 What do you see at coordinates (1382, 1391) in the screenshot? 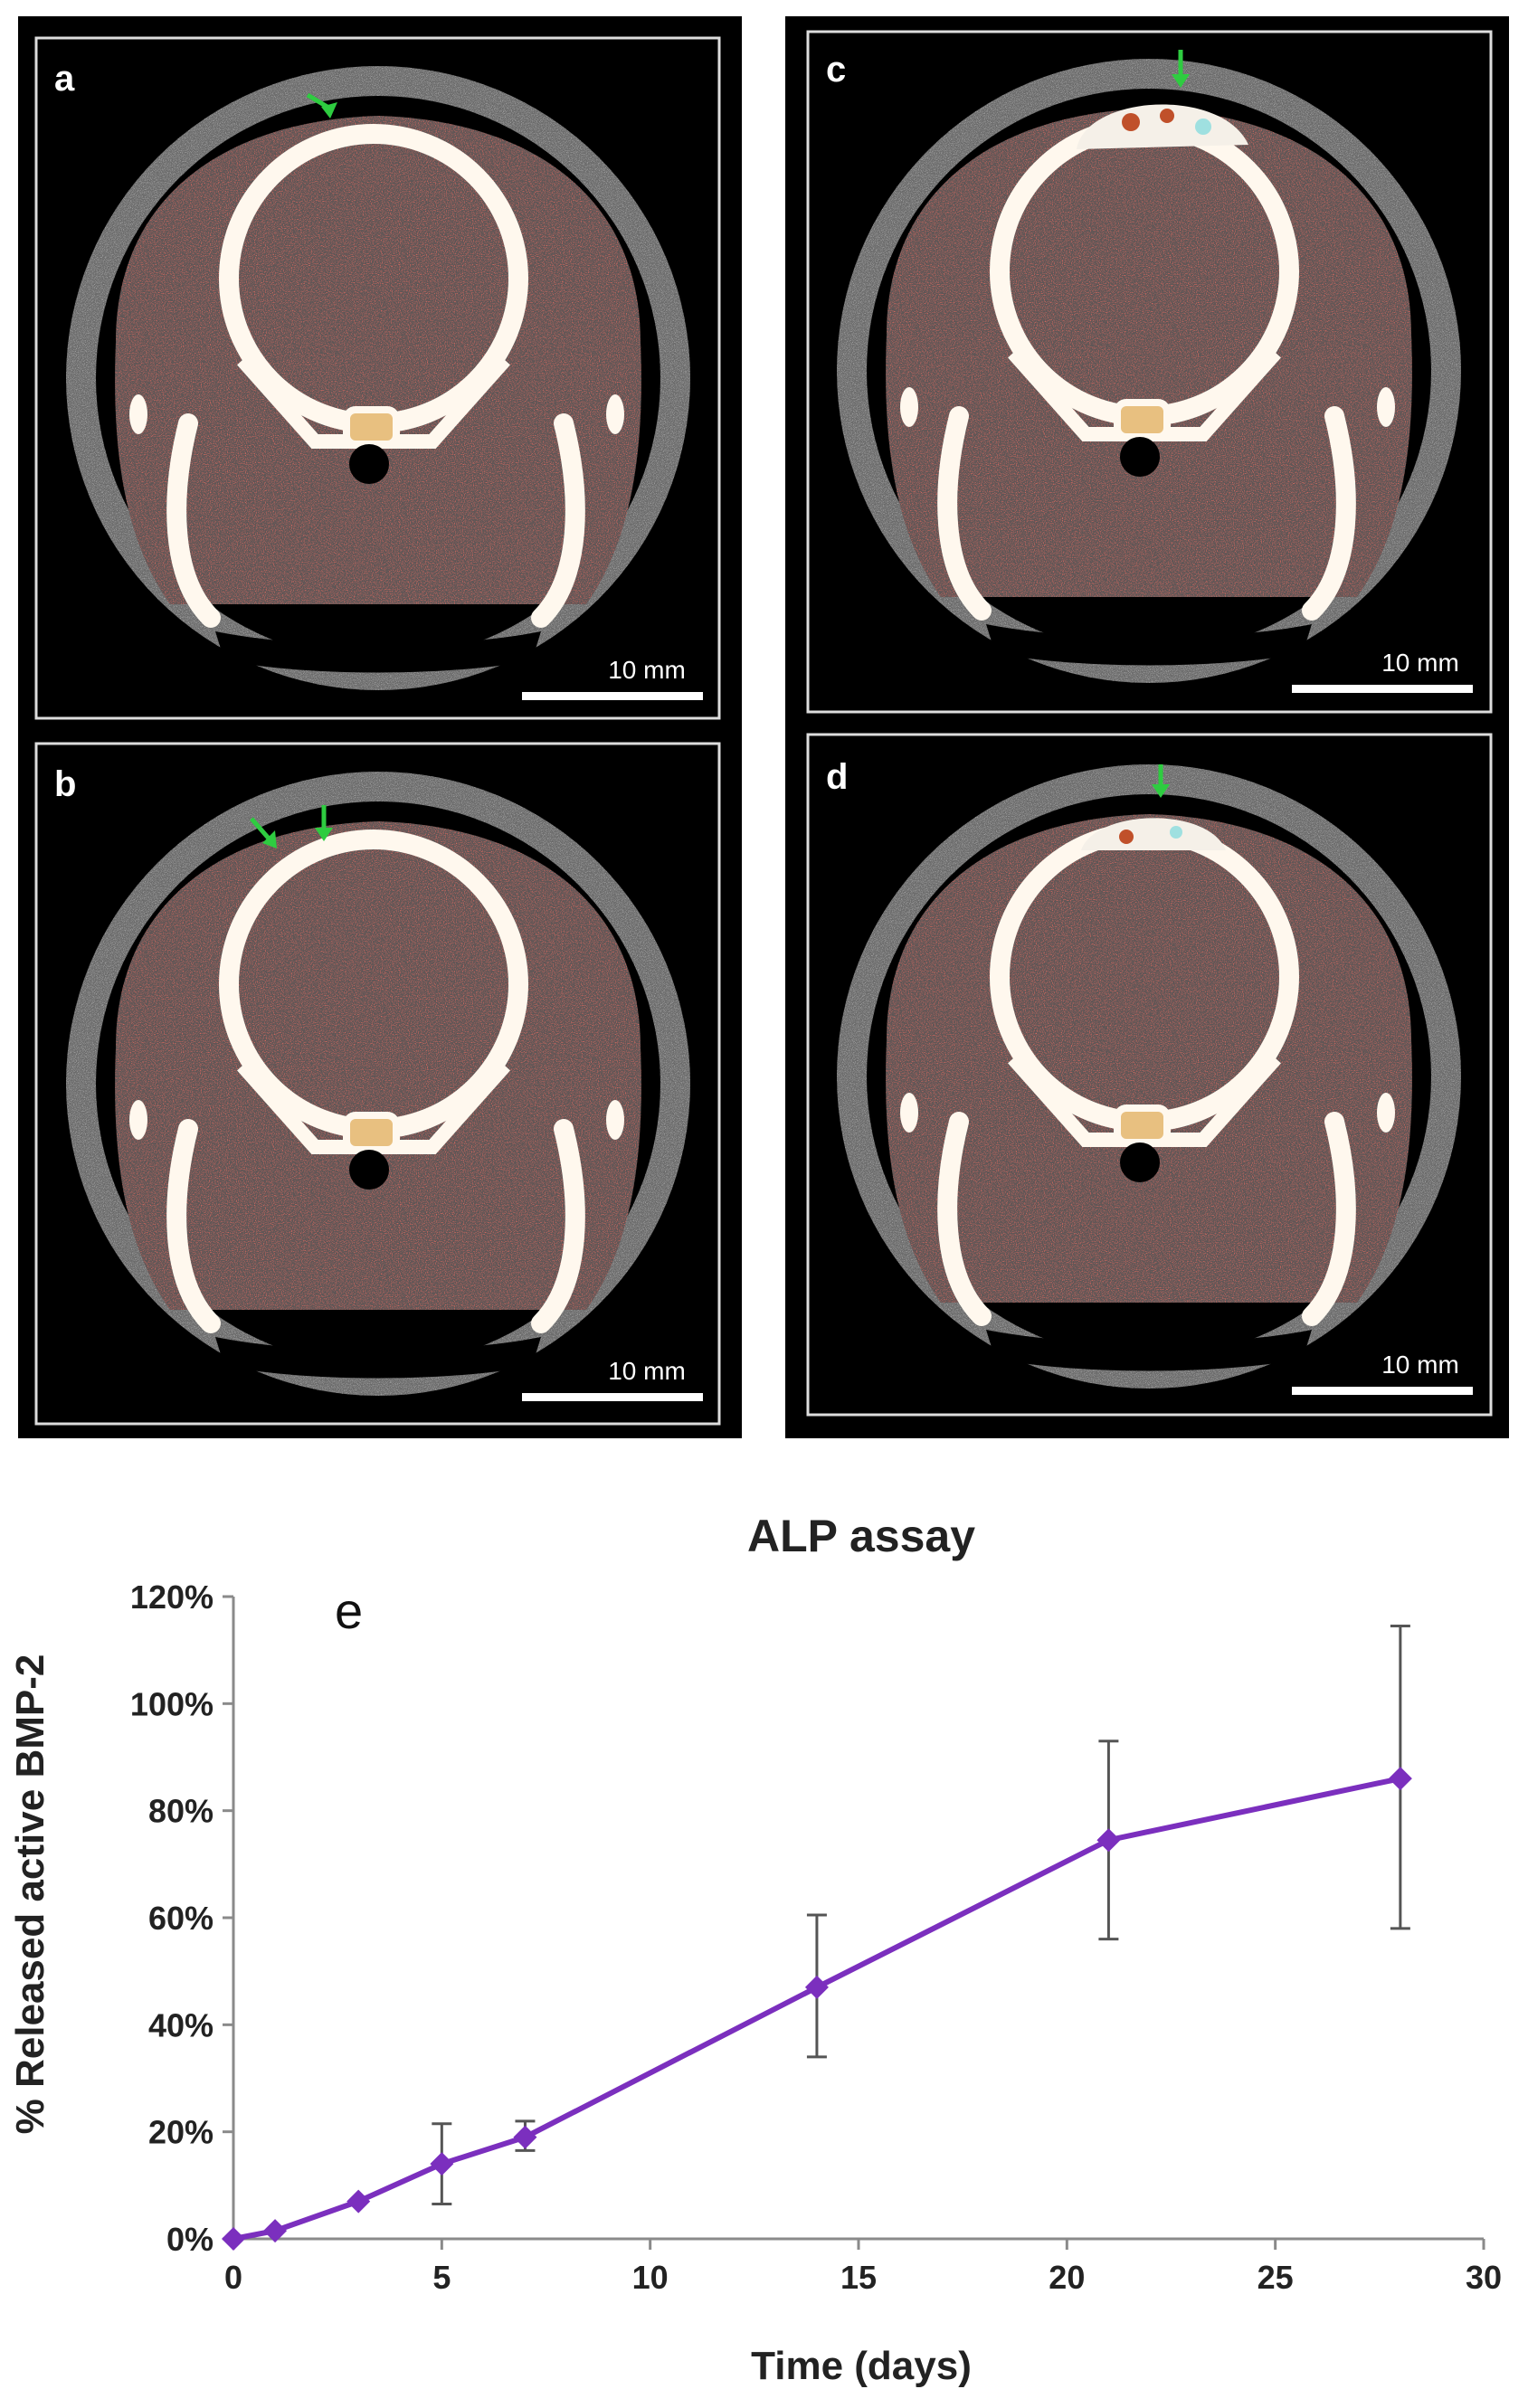
I see `scale-bar-d` at bounding box center [1382, 1391].